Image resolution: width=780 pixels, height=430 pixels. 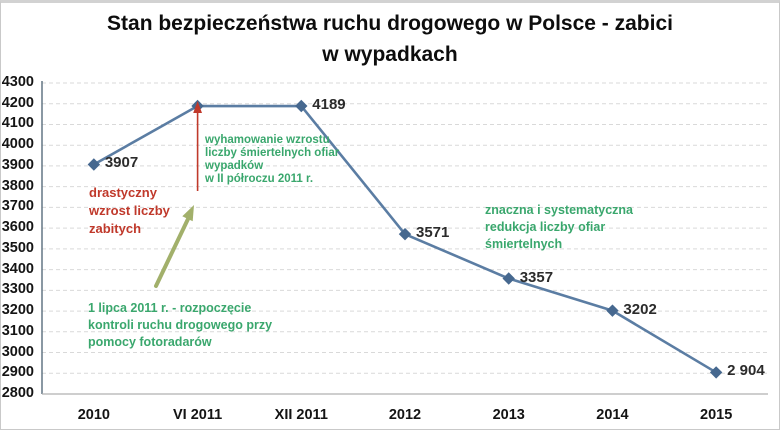 What do you see at coordinates (17, 206) in the screenshot?
I see `y-axis-tick-label: 3700` at bounding box center [17, 206].